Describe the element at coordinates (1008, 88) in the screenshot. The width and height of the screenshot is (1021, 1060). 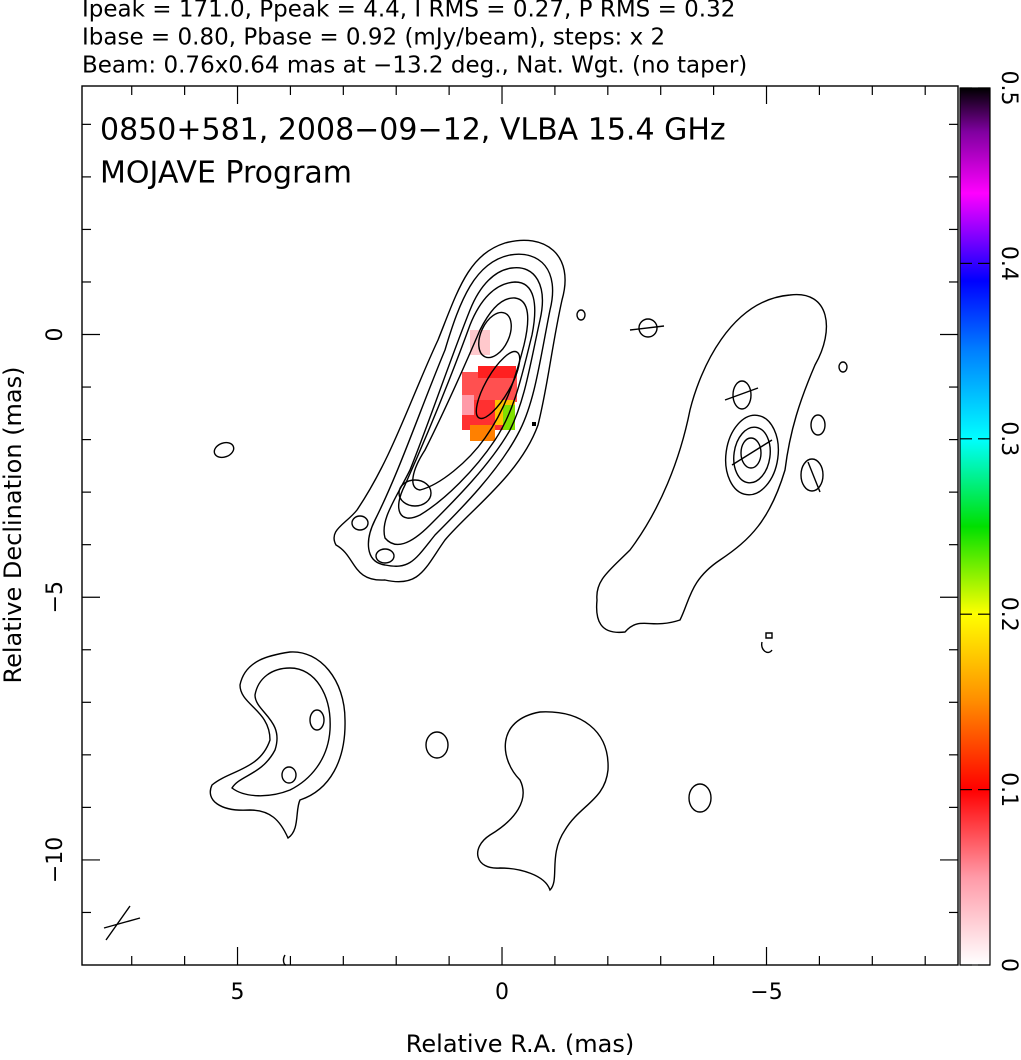
I see `colorbar-tick-label: 0.5` at that location.